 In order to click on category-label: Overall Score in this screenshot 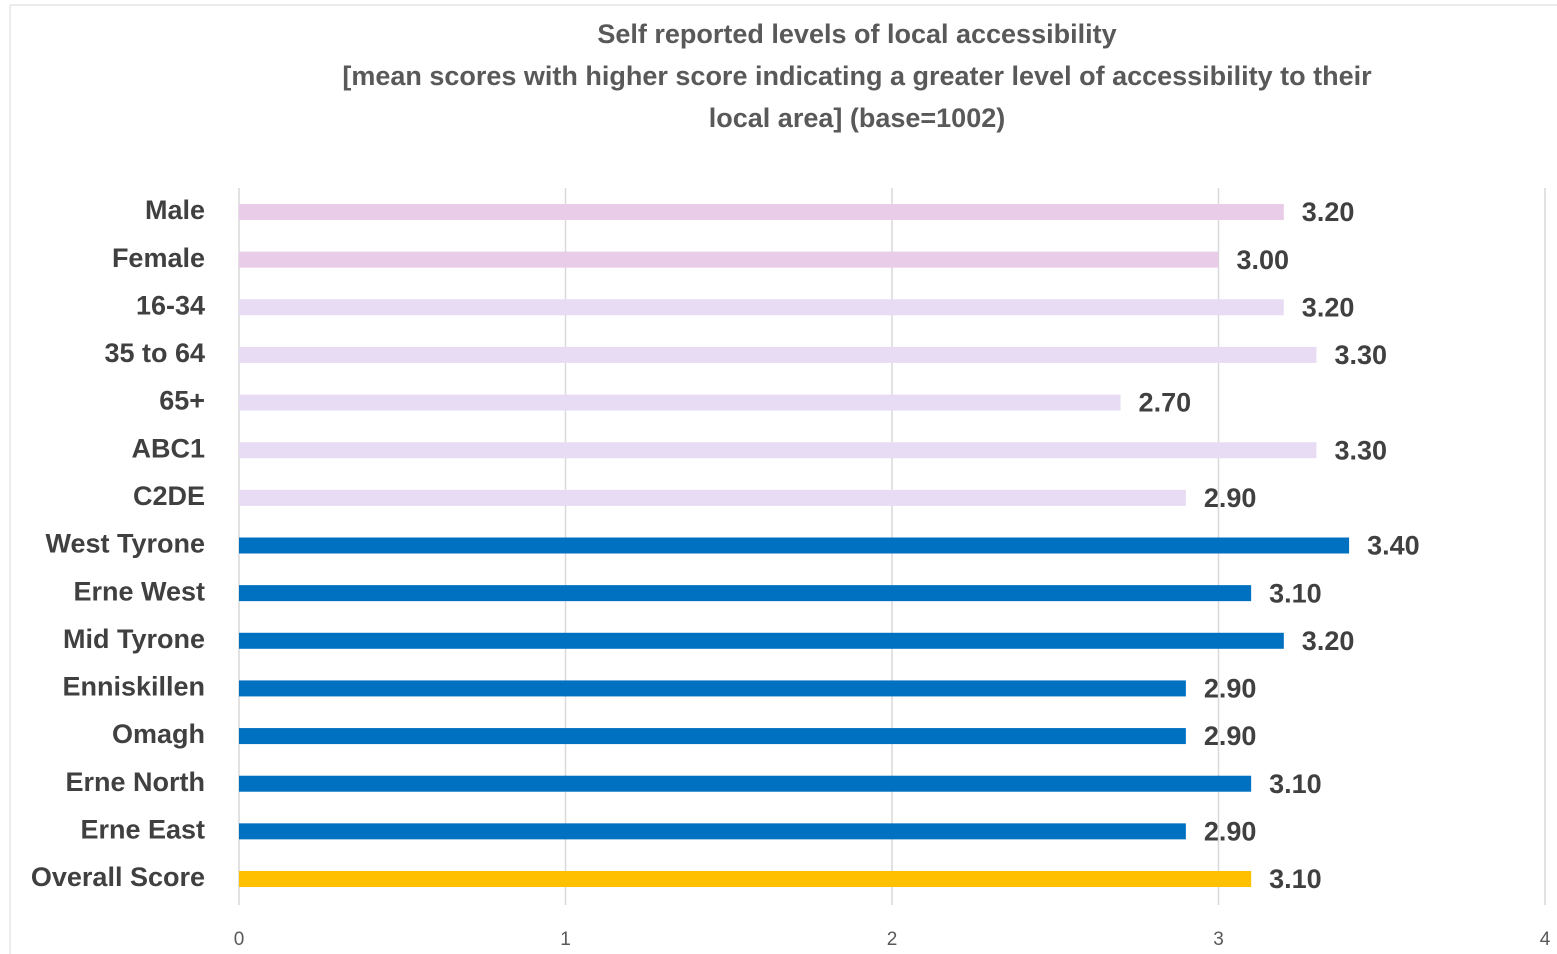, I will do `click(118, 877)`.